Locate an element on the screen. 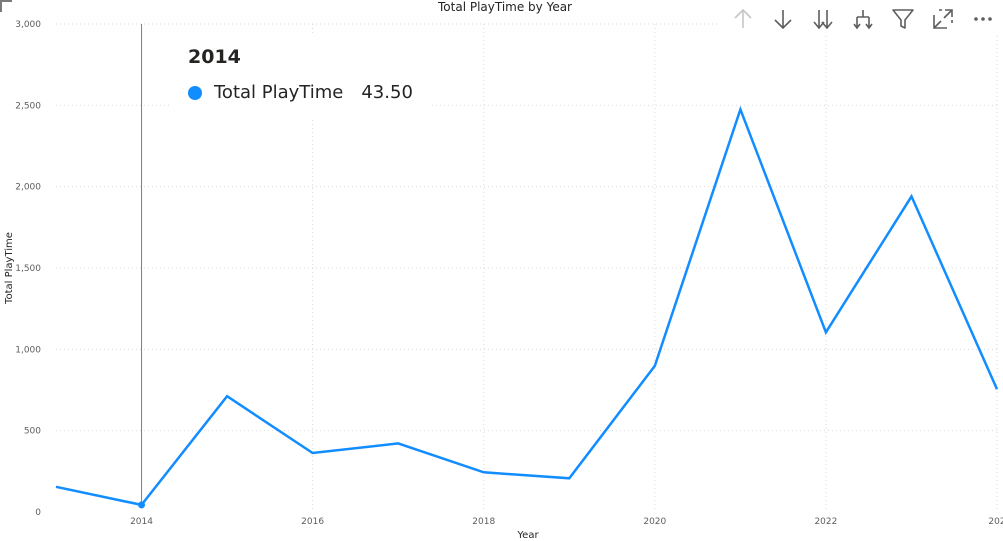 The height and width of the screenshot is (541, 1003). drill-up-button is located at coordinates (743, 19).